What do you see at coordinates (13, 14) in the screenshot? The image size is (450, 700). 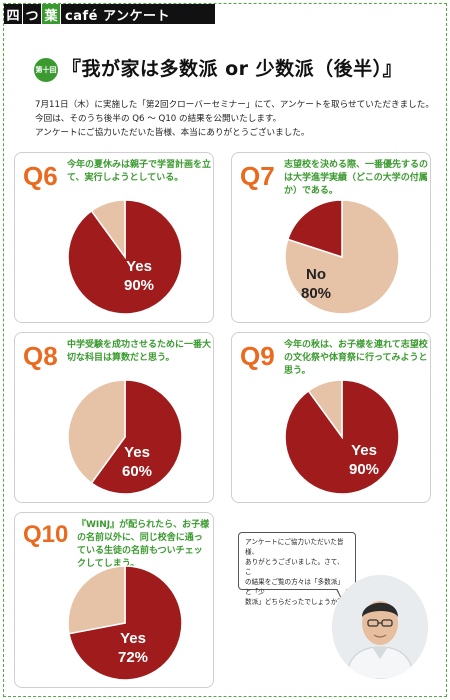 I see `header-char: 四` at bounding box center [13, 14].